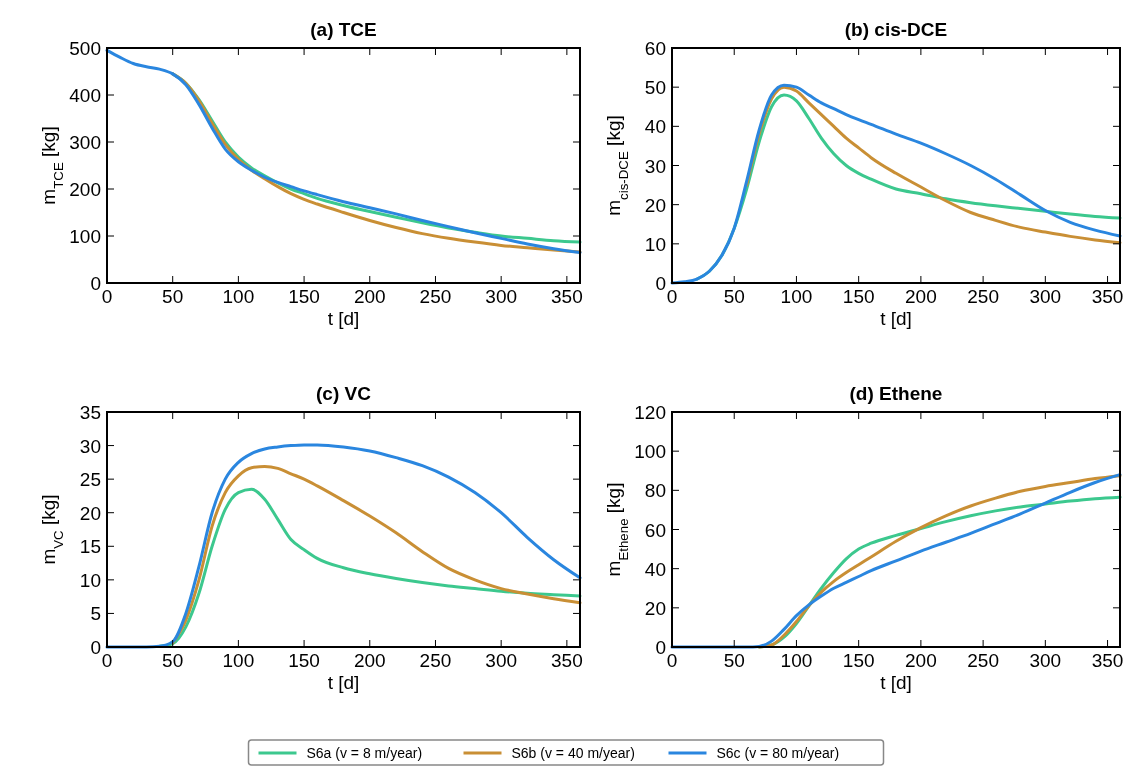  Describe the element at coordinates (90, 412) in the screenshot. I see `y-tick-label: 35` at that location.